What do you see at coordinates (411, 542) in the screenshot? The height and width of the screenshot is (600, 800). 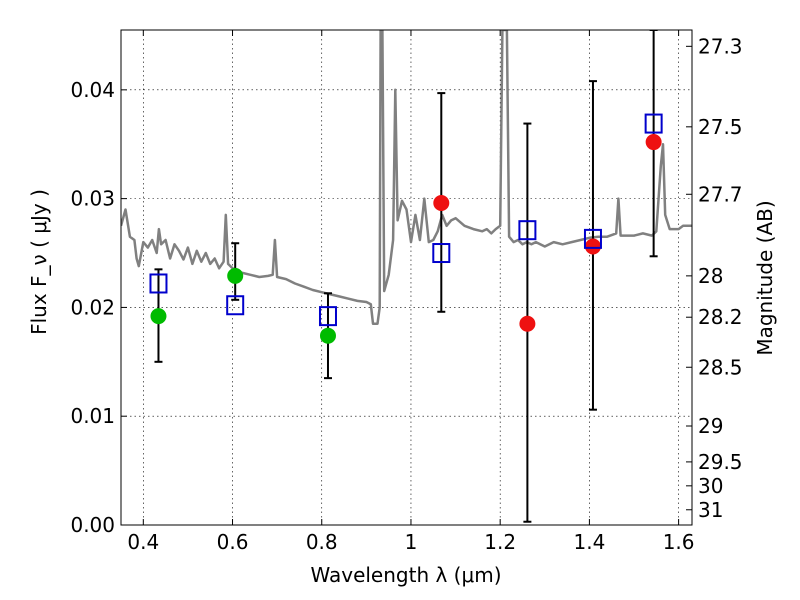 I see `x-tick-label: 1` at bounding box center [411, 542].